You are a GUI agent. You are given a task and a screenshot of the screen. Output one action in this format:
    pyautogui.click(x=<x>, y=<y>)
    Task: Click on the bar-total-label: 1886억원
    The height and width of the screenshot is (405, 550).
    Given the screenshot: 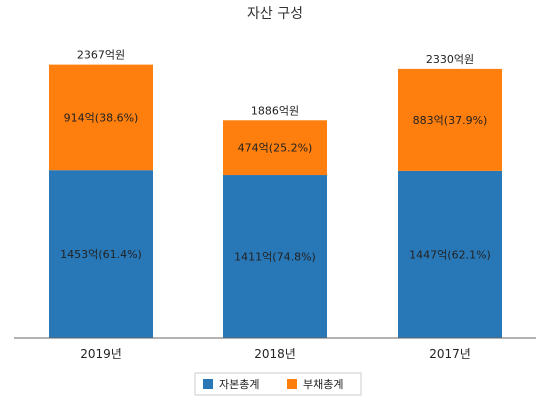 What is the action you would take?
    pyautogui.click(x=275, y=110)
    